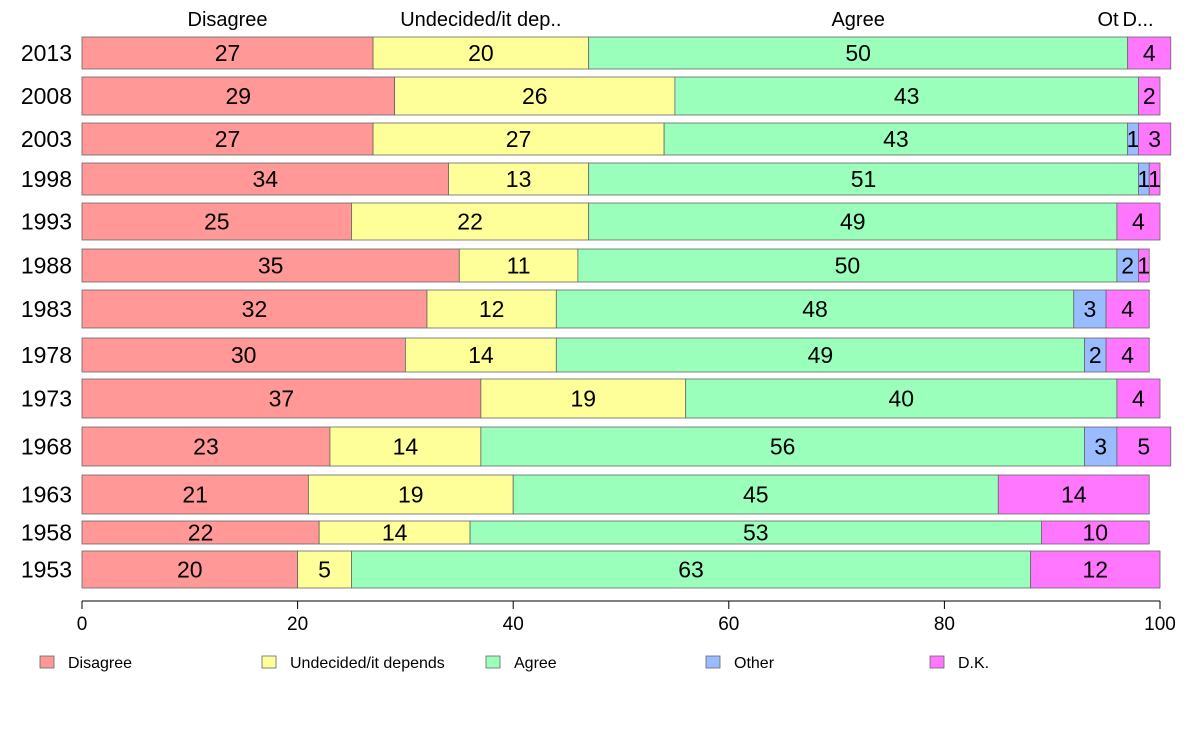 The image size is (1188, 736). Describe the element at coordinates (535, 663) in the screenshot. I see `legend-label: Agree` at that location.